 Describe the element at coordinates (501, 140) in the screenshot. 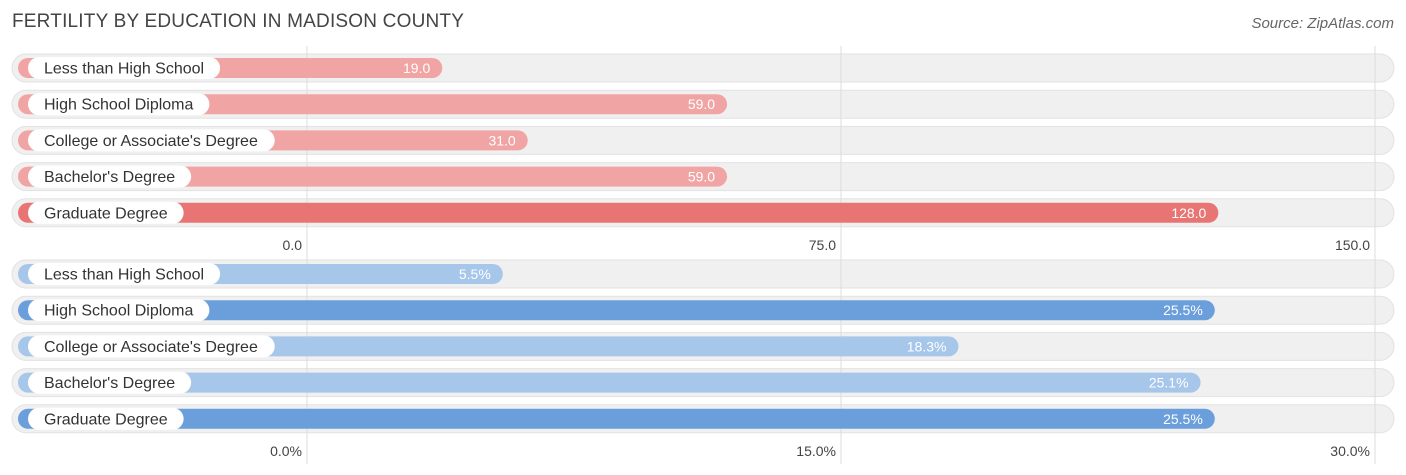

I see `value-label: 31.0` at that location.